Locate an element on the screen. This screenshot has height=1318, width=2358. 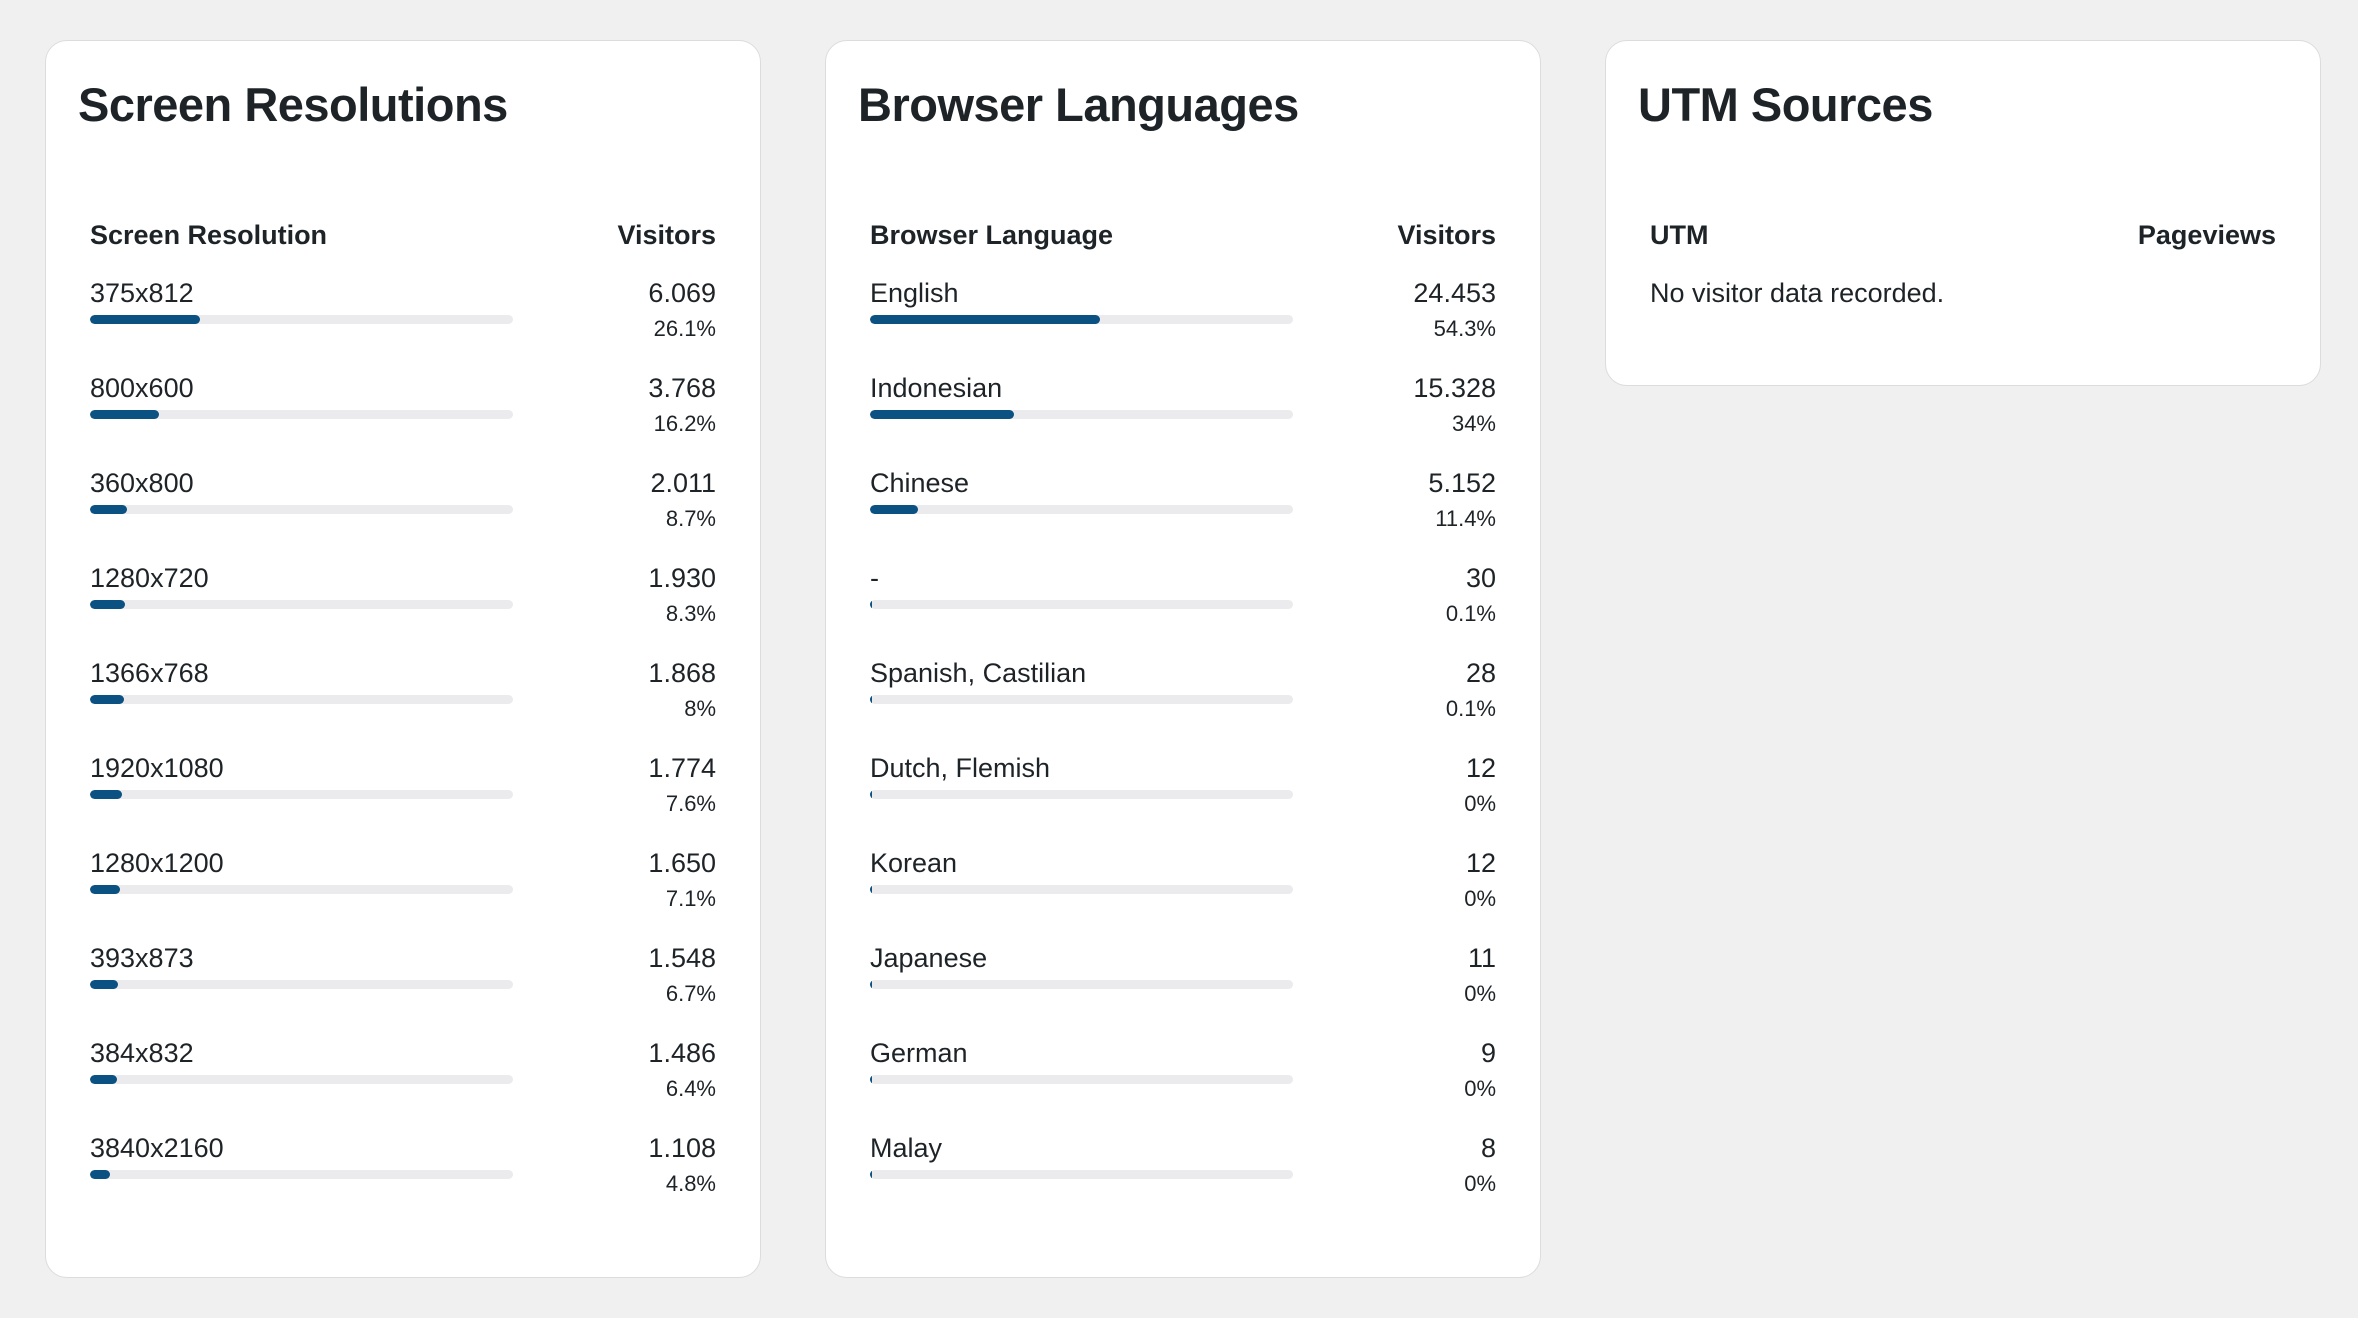
table-row: 384x832 1.486 6.4% is located at coordinates (403, 1084).